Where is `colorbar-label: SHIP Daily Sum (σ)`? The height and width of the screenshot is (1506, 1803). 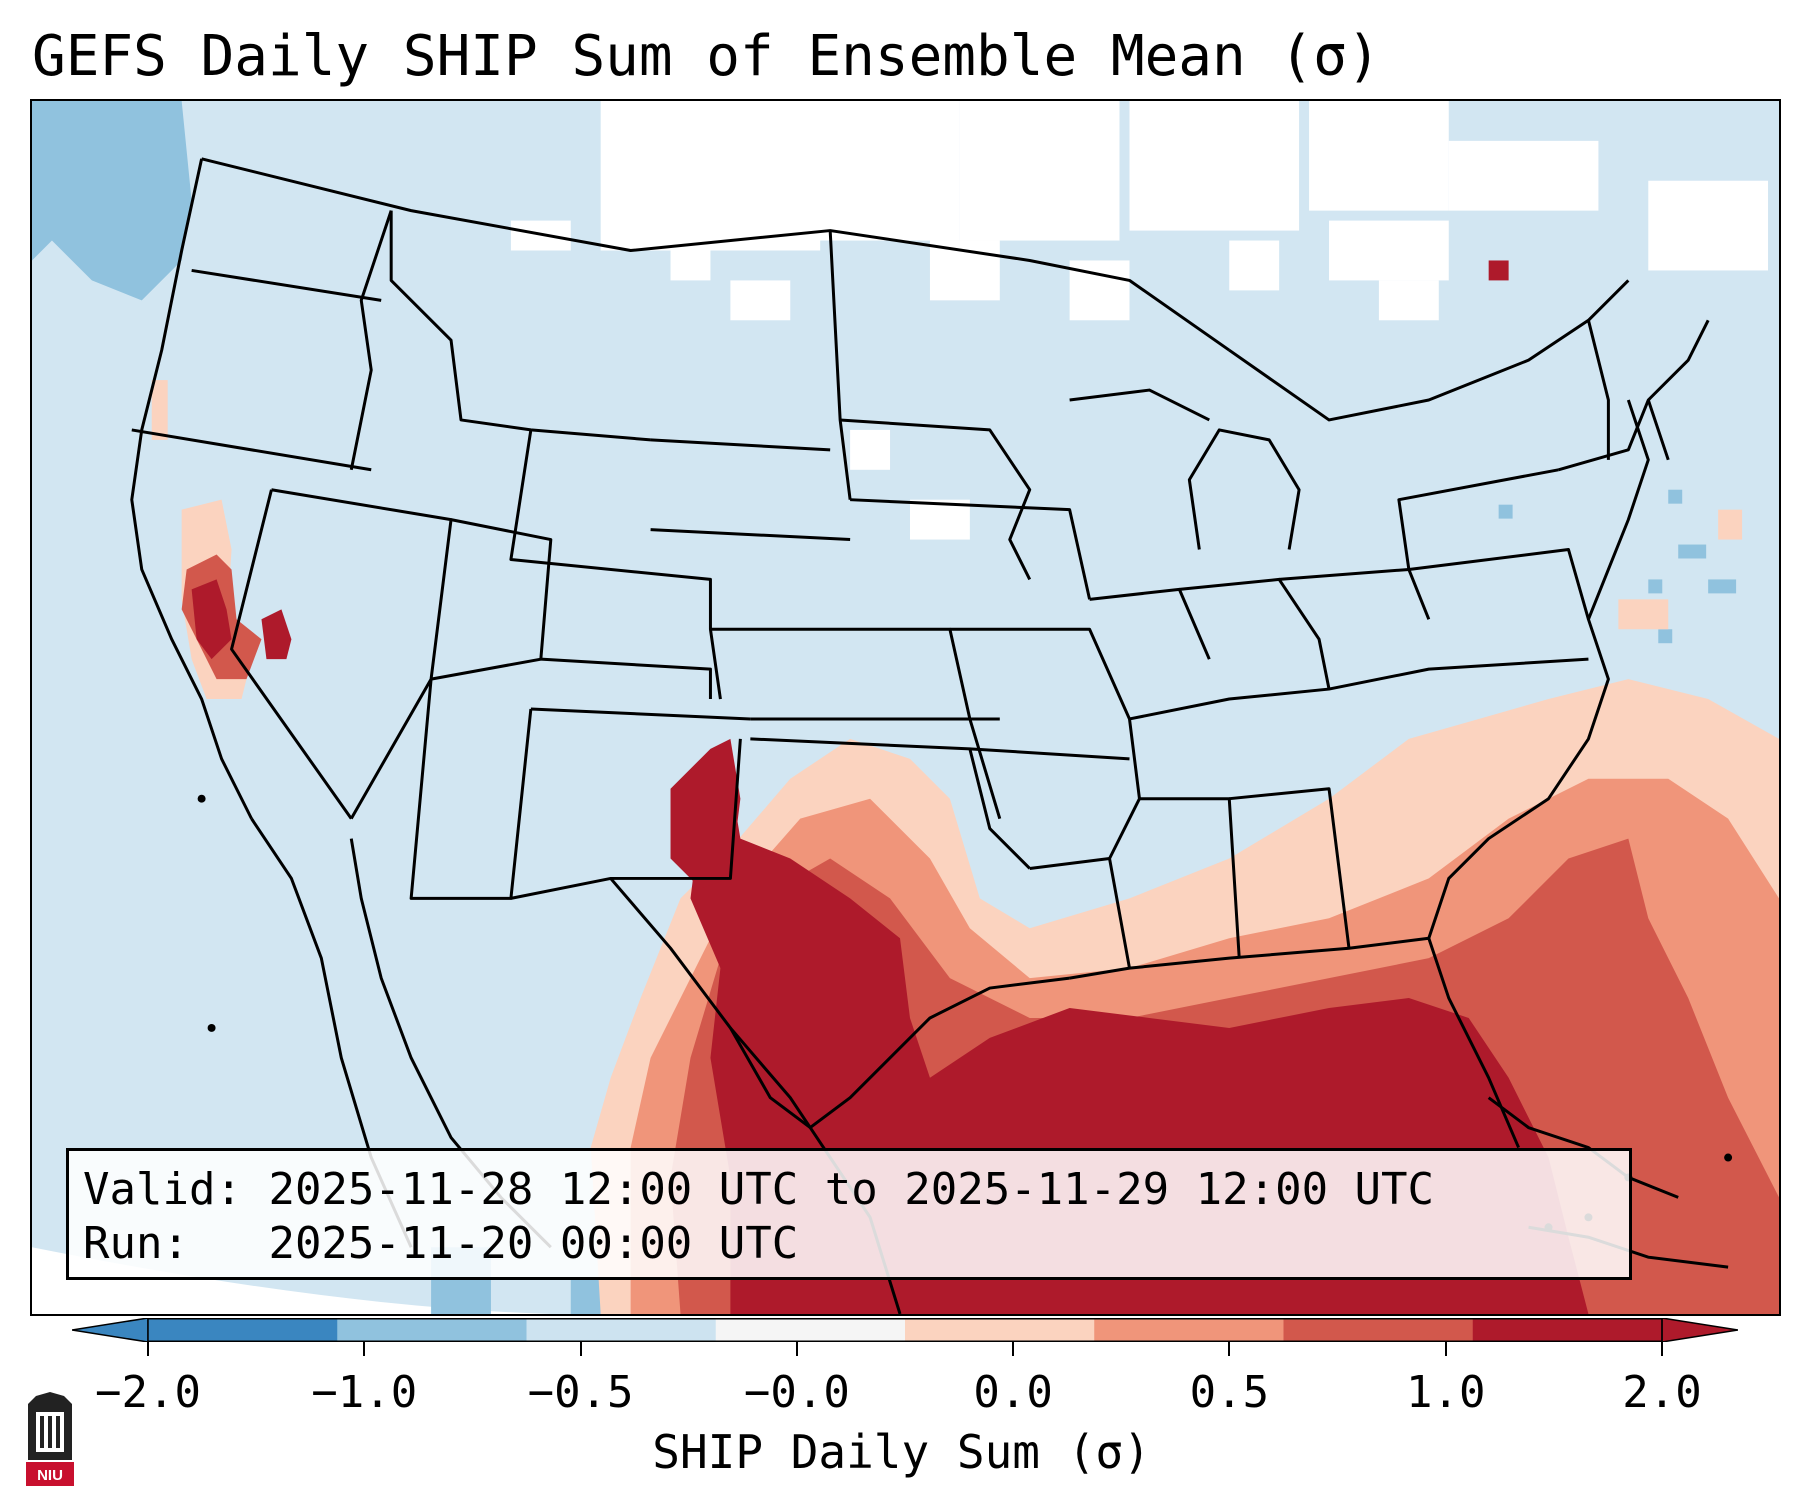 colorbar-label: SHIP Daily Sum (σ) is located at coordinates (901, 1452).